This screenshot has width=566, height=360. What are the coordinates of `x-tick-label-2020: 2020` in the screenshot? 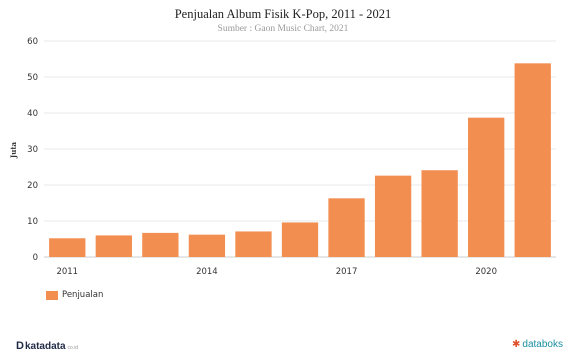 It's located at (486, 272).